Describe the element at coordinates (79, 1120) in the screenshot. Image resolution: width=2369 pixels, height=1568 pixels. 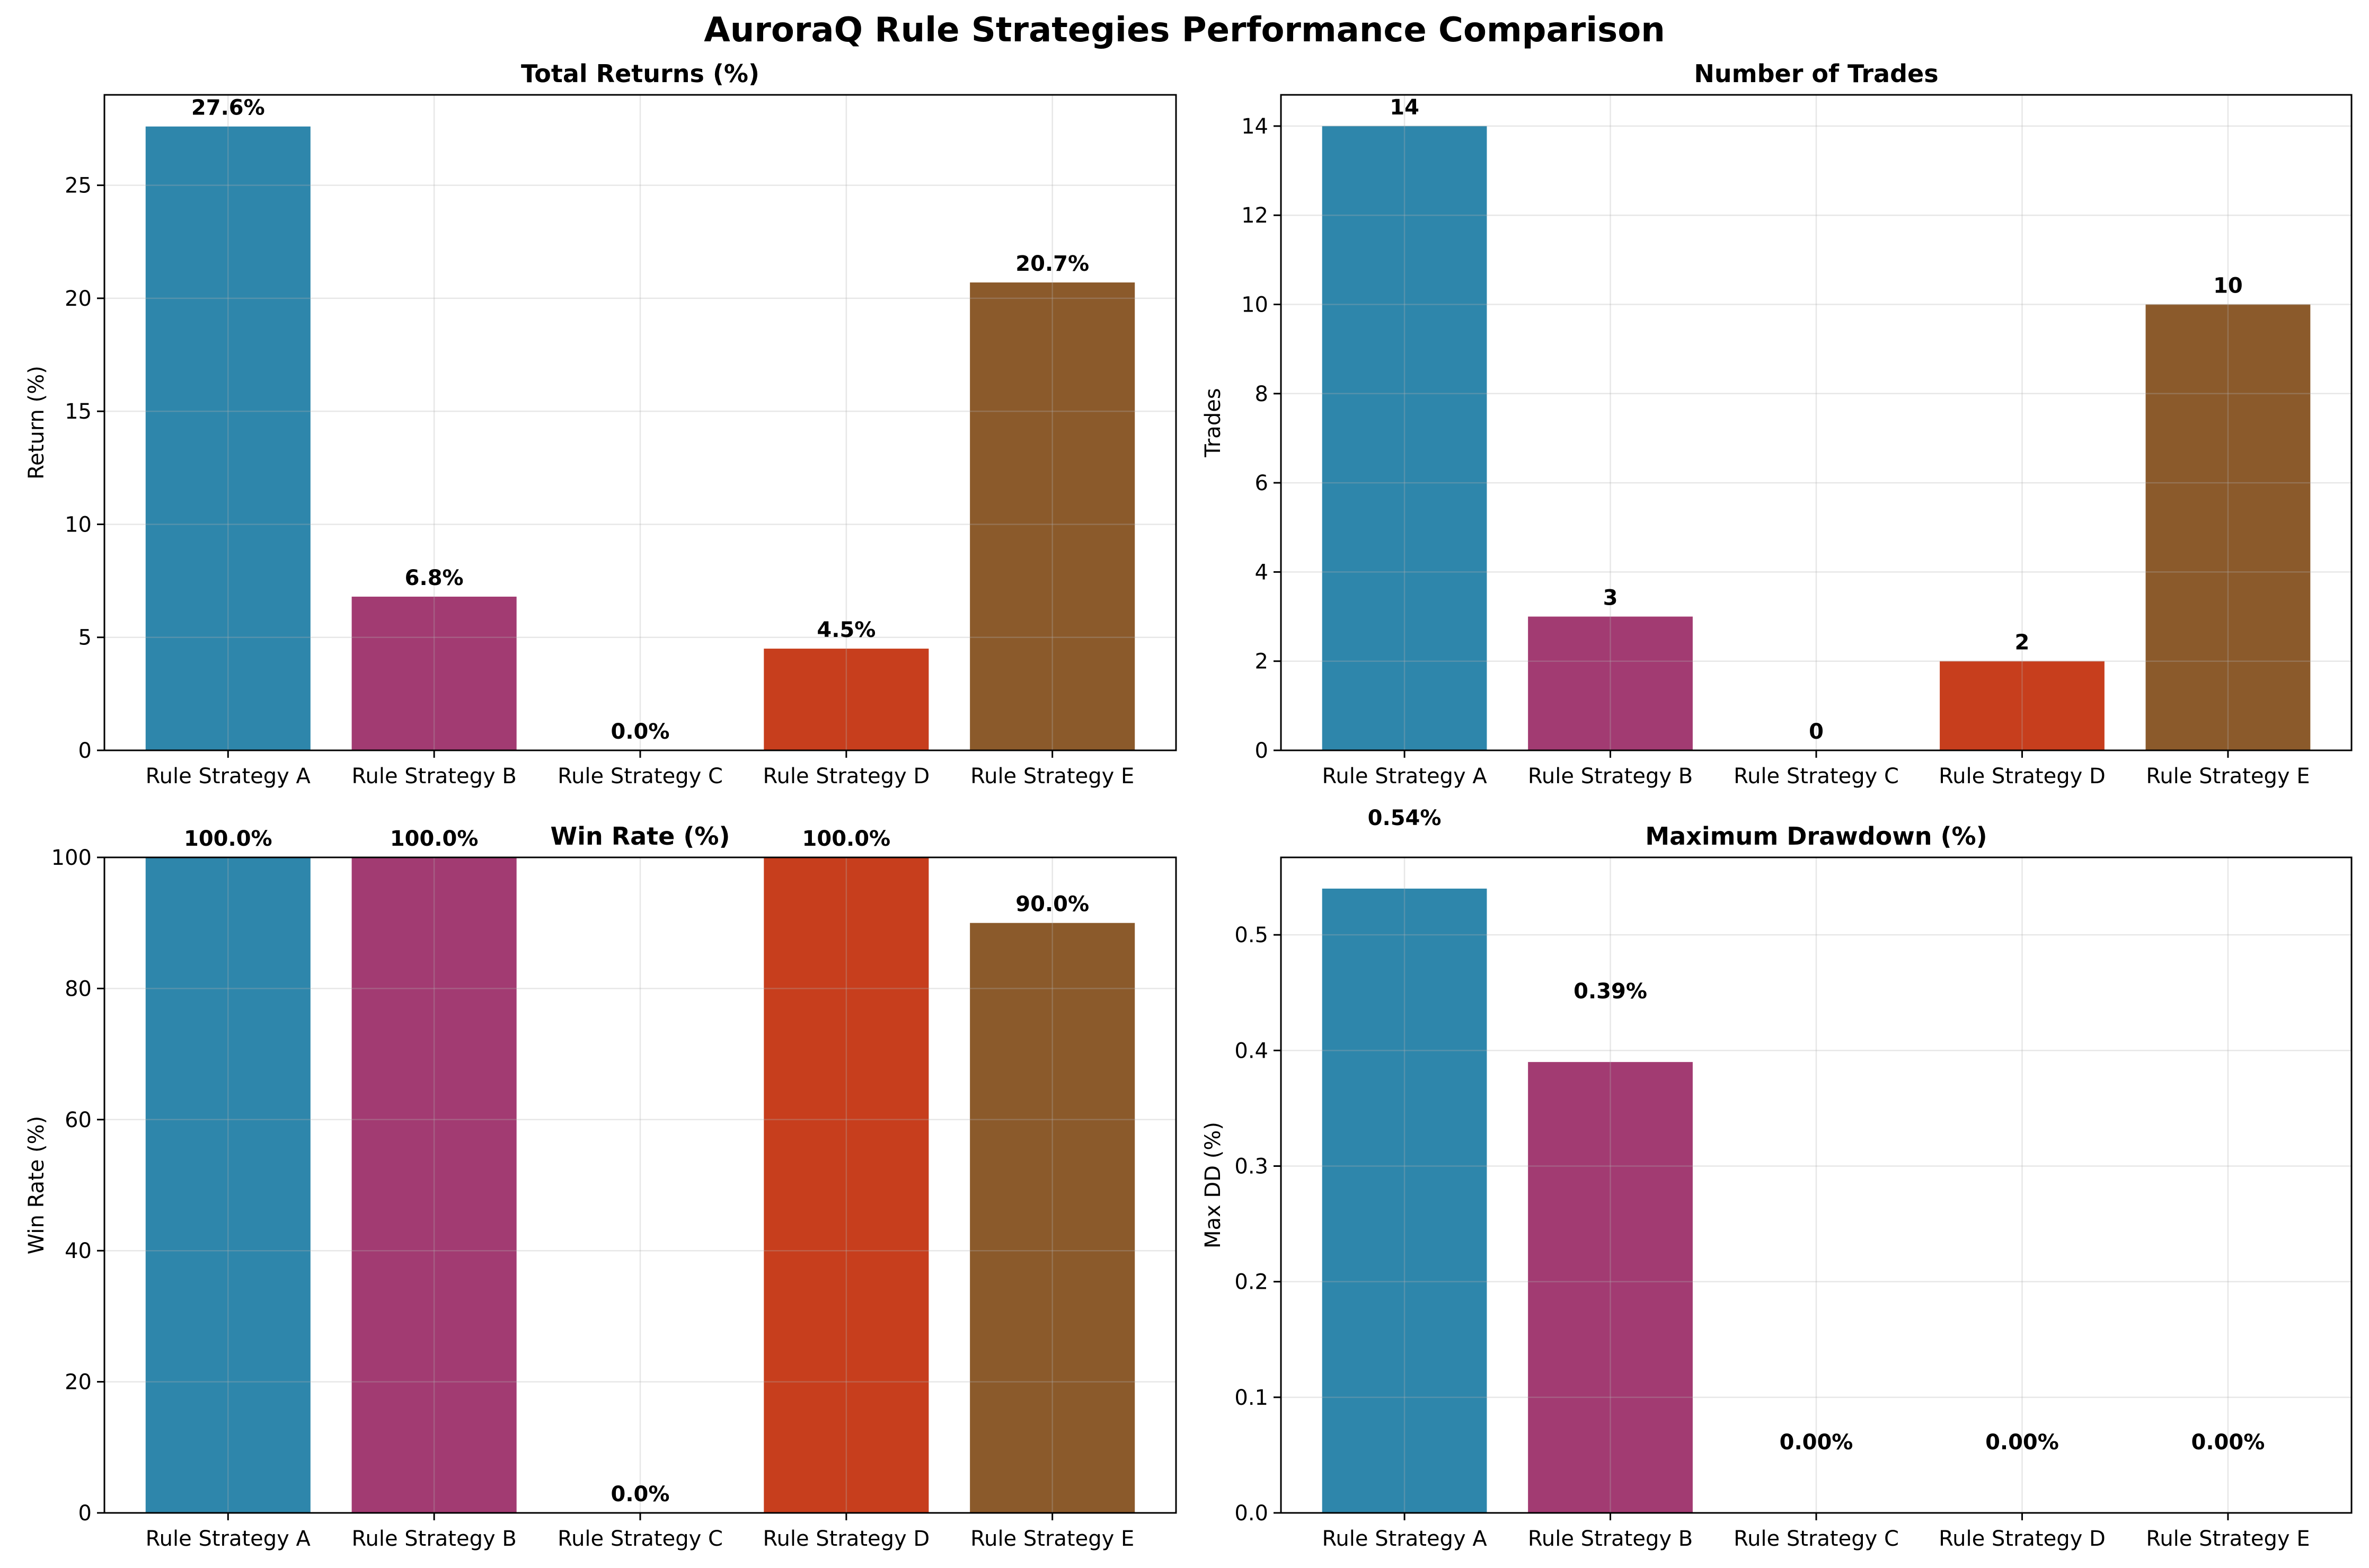
I see `y-tick-label: 60` at that location.